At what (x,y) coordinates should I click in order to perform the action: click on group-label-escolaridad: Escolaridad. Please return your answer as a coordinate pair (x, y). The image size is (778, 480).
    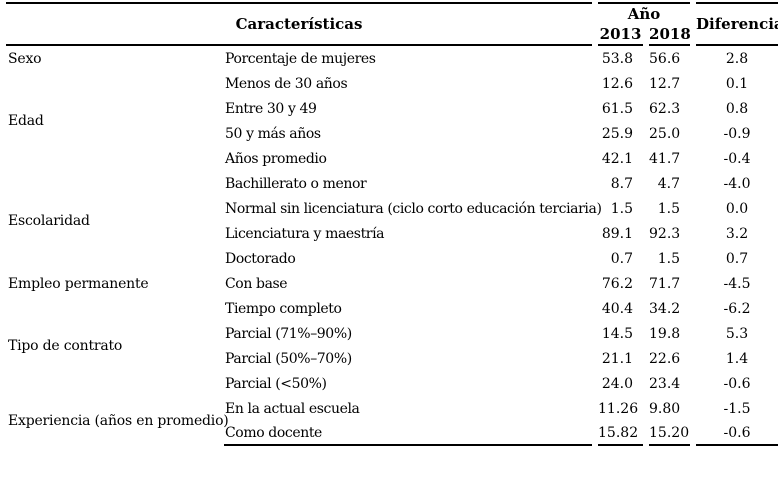
    Looking at the image, I should click on (49, 221).